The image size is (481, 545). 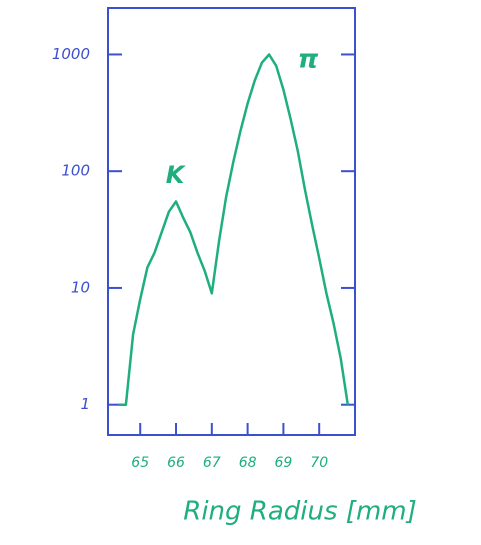 What do you see at coordinates (283, 463) in the screenshot?
I see `x-tick-label: 69` at bounding box center [283, 463].